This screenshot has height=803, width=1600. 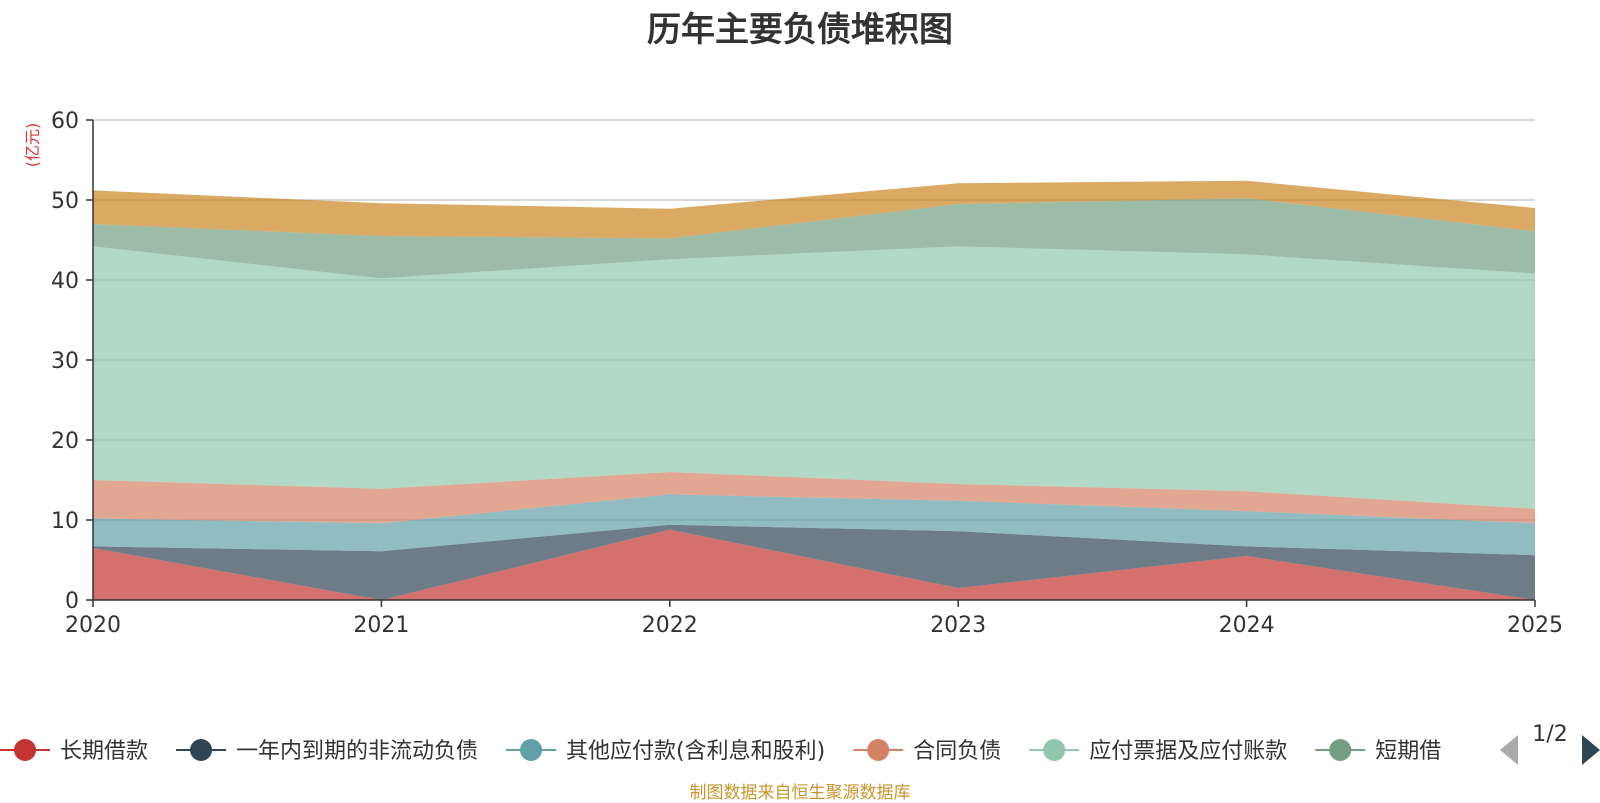 I want to click on legend-next-arrow-icon, so click(x=1591, y=750).